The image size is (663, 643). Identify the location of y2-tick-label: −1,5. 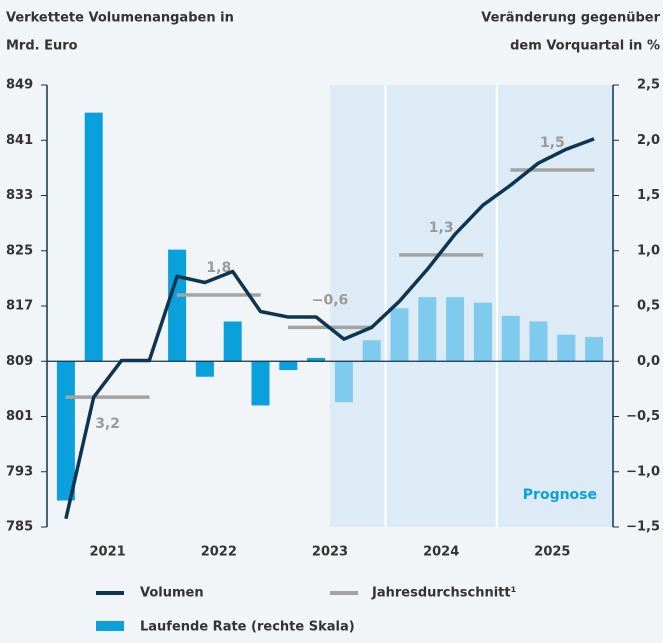
(643, 527).